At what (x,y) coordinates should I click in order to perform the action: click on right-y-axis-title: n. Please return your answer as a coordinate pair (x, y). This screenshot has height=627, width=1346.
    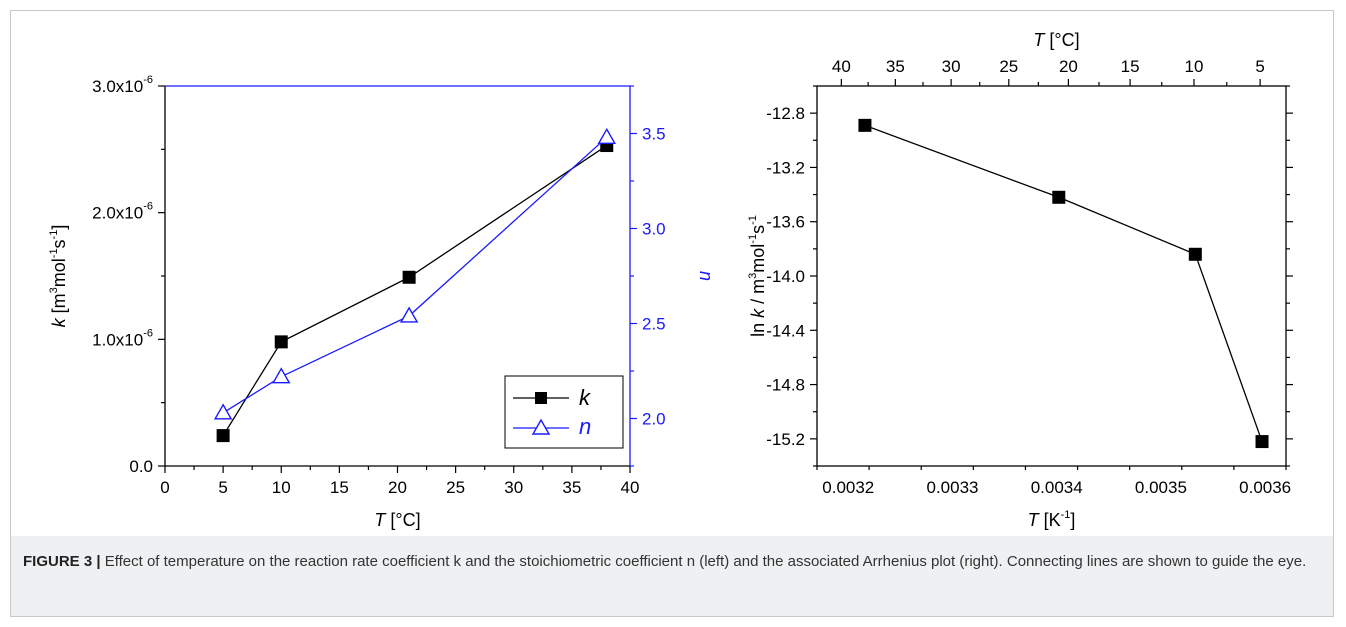
    Looking at the image, I should click on (706, 276).